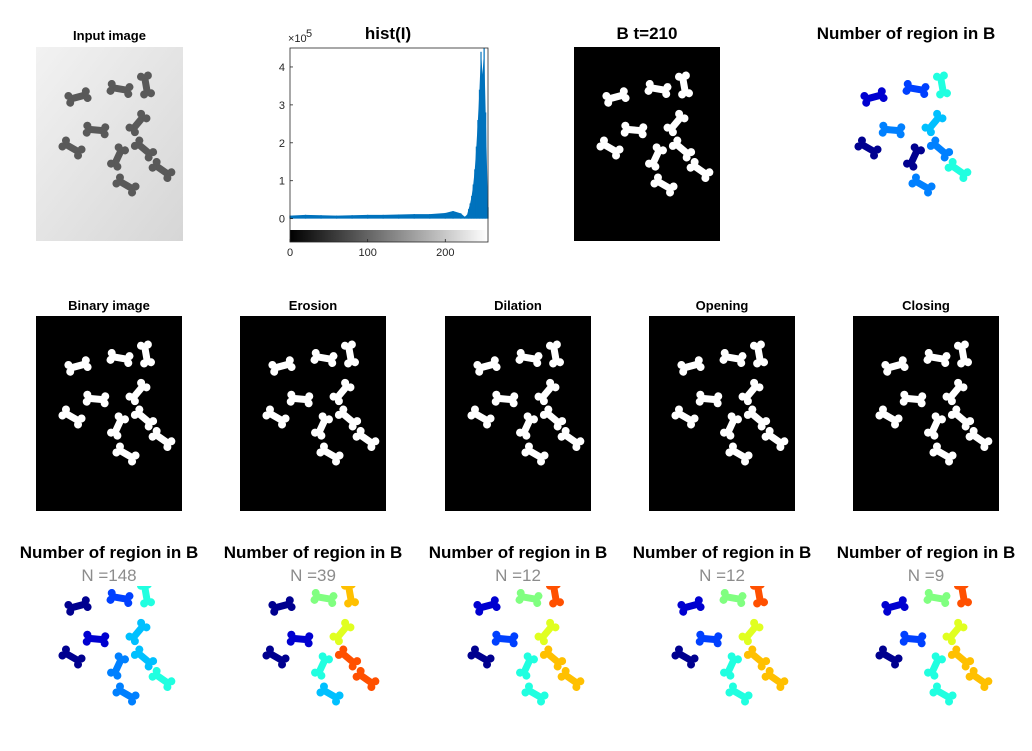  What do you see at coordinates (282, 68) in the screenshot?
I see `y-tick-label: 4` at bounding box center [282, 68].